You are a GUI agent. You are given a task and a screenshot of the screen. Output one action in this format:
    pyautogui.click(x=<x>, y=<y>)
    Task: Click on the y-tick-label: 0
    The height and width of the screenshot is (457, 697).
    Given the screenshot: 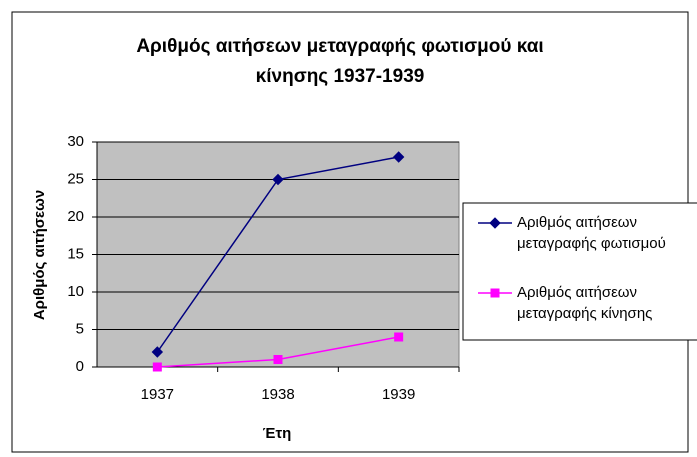 What is the action you would take?
    pyautogui.click(x=80, y=366)
    